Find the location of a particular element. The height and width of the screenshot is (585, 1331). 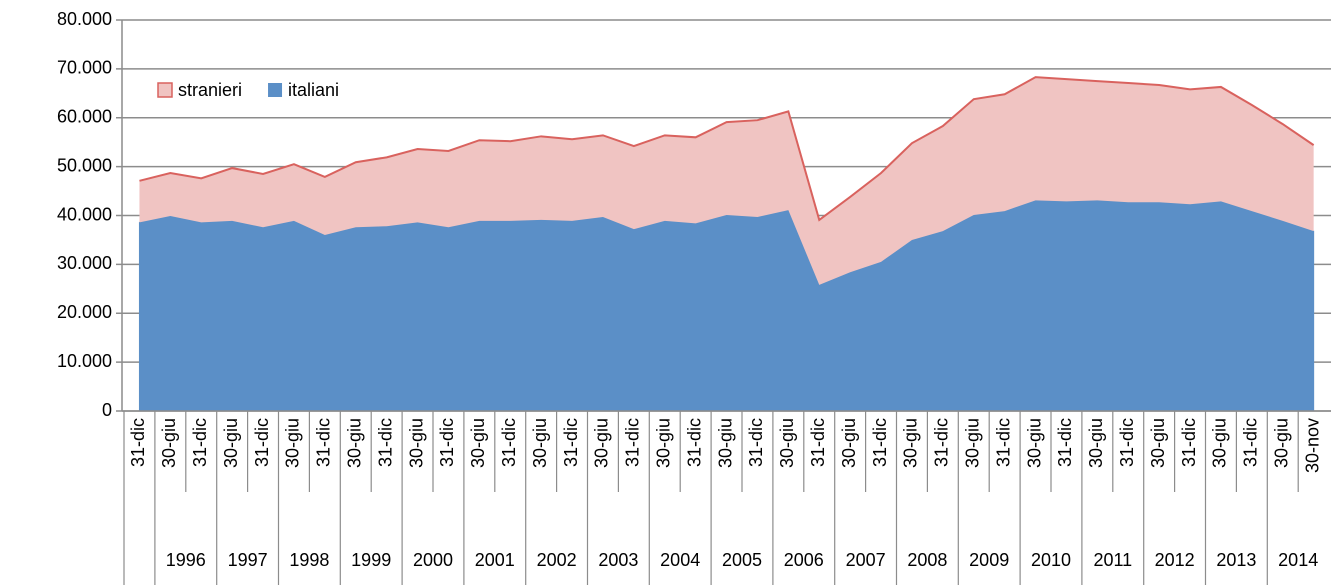

x-group-label: 2006 is located at coordinates (804, 560).